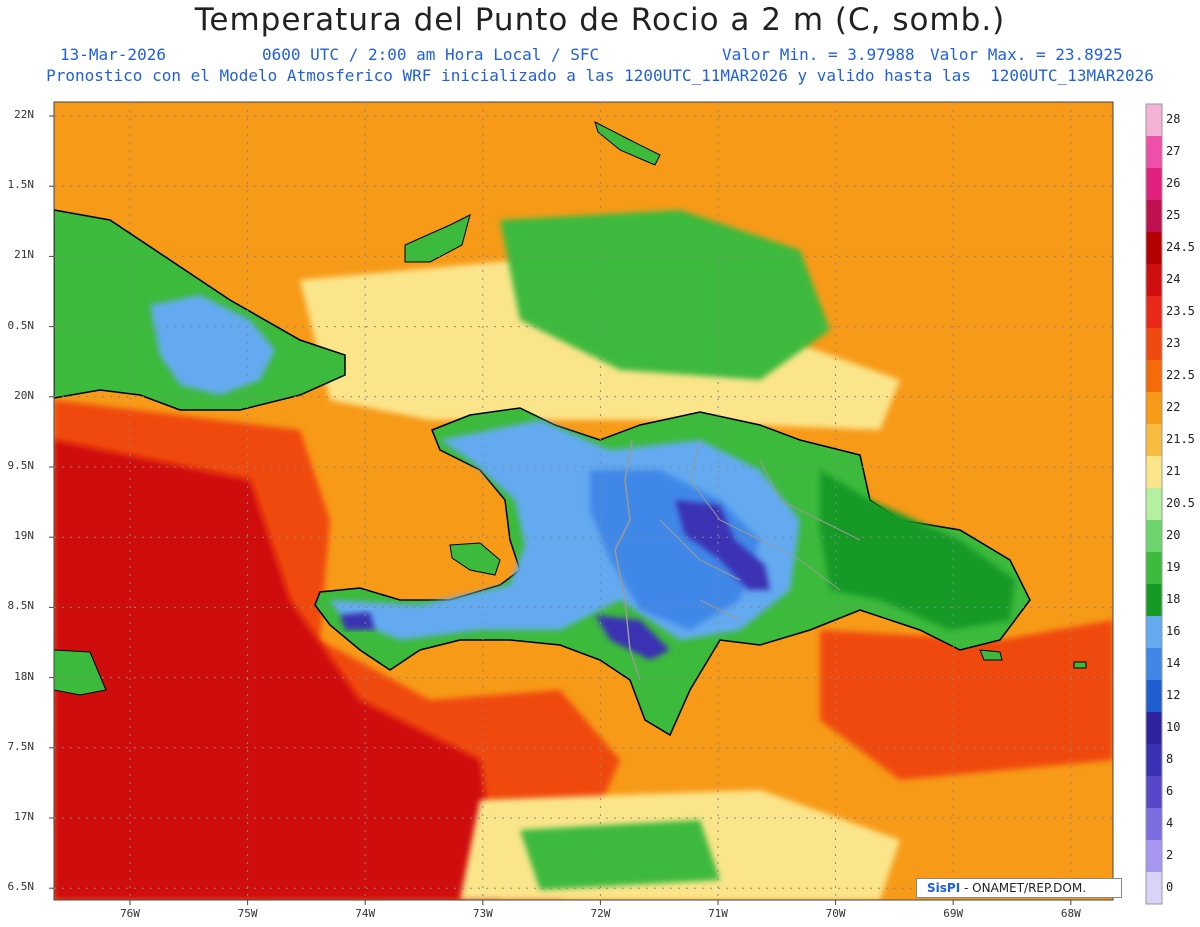  Describe the element at coordinates (1173, 631) in the screenshot. I see `colorbar-label: 16` at that location.